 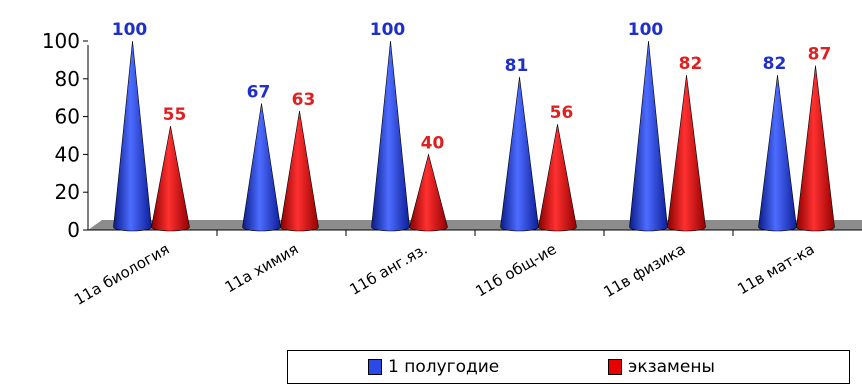 What do you see at coordinates (775, 269) in the screenshot?
I see `x-category-label: 11в мат-ка` at bounding box center [775, 269].